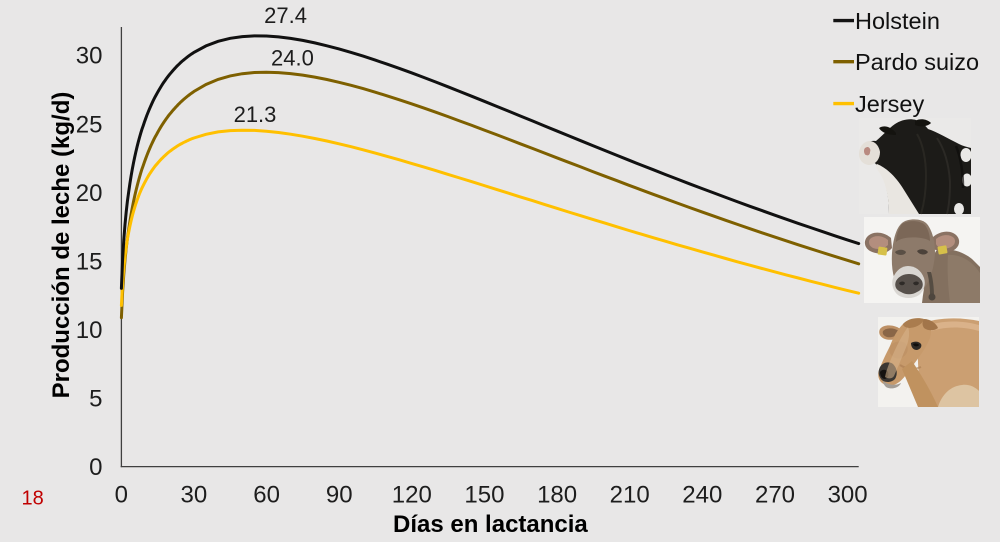  I want to click on svg-text: 180, so click(557, 495).